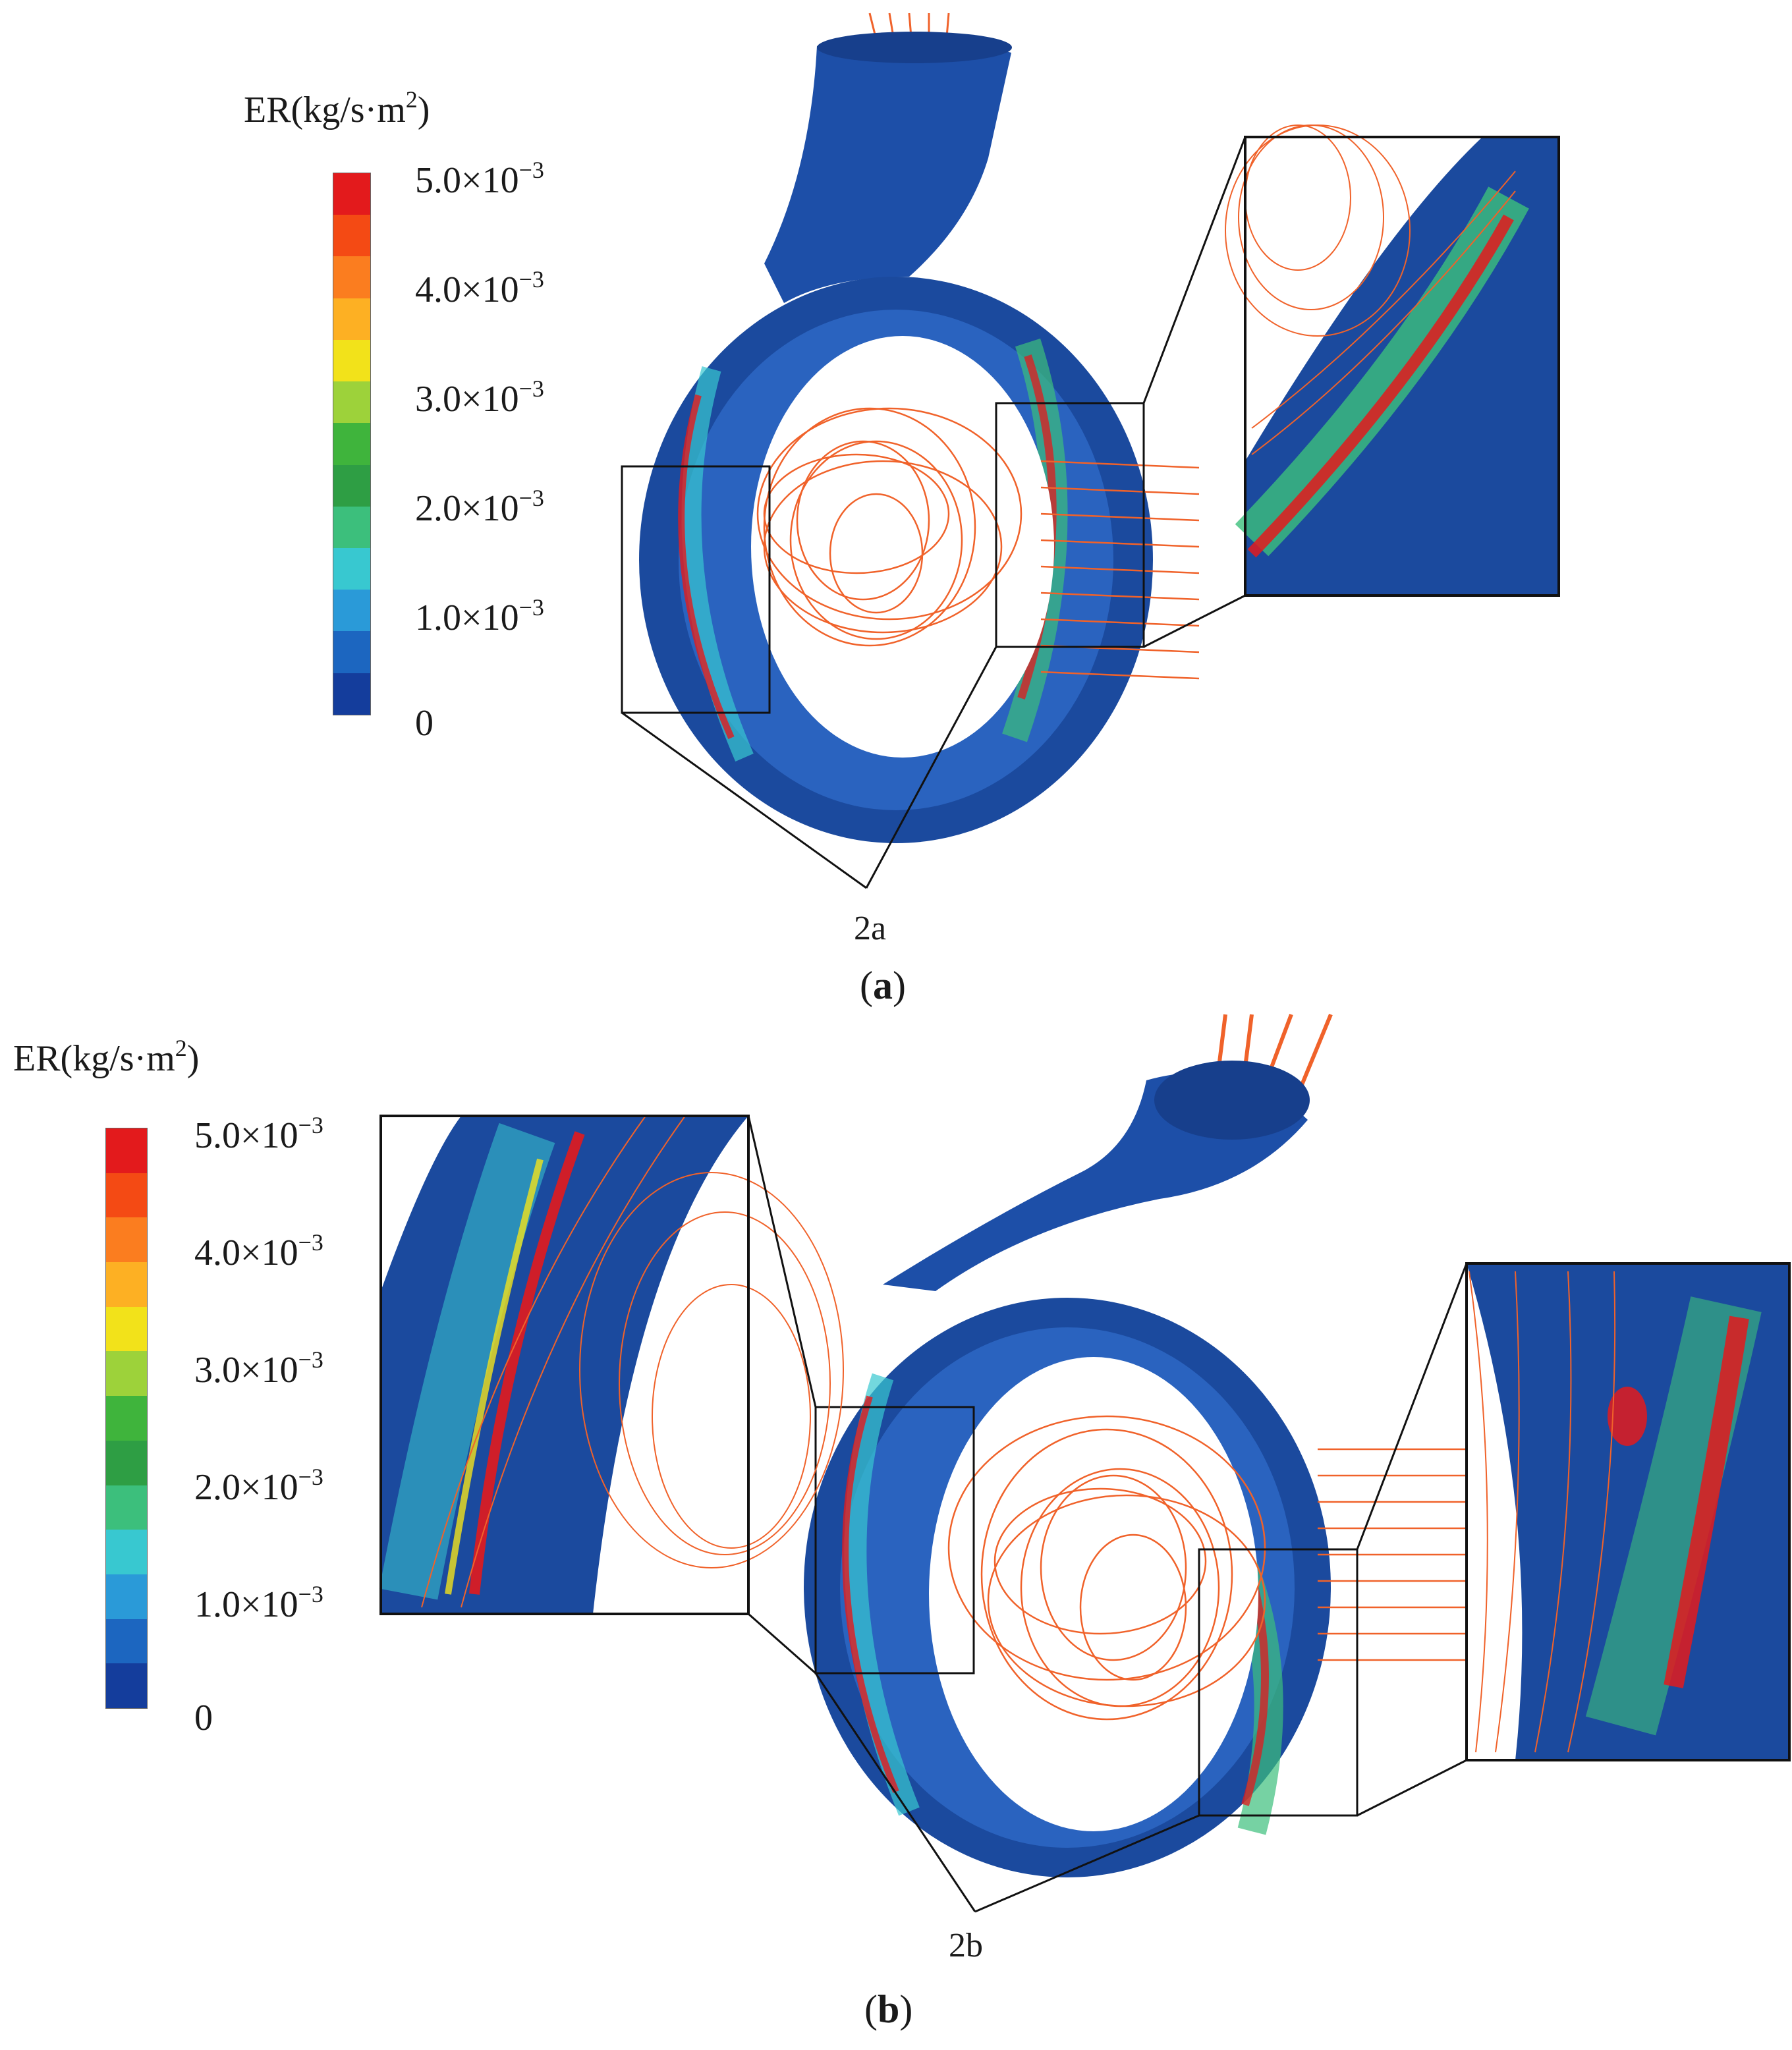 This screenshot has width=1792, height=2050. Describe the element at coordinates (889, 527) in the screenshot. I see `streamlines-swirl-a` at that location.